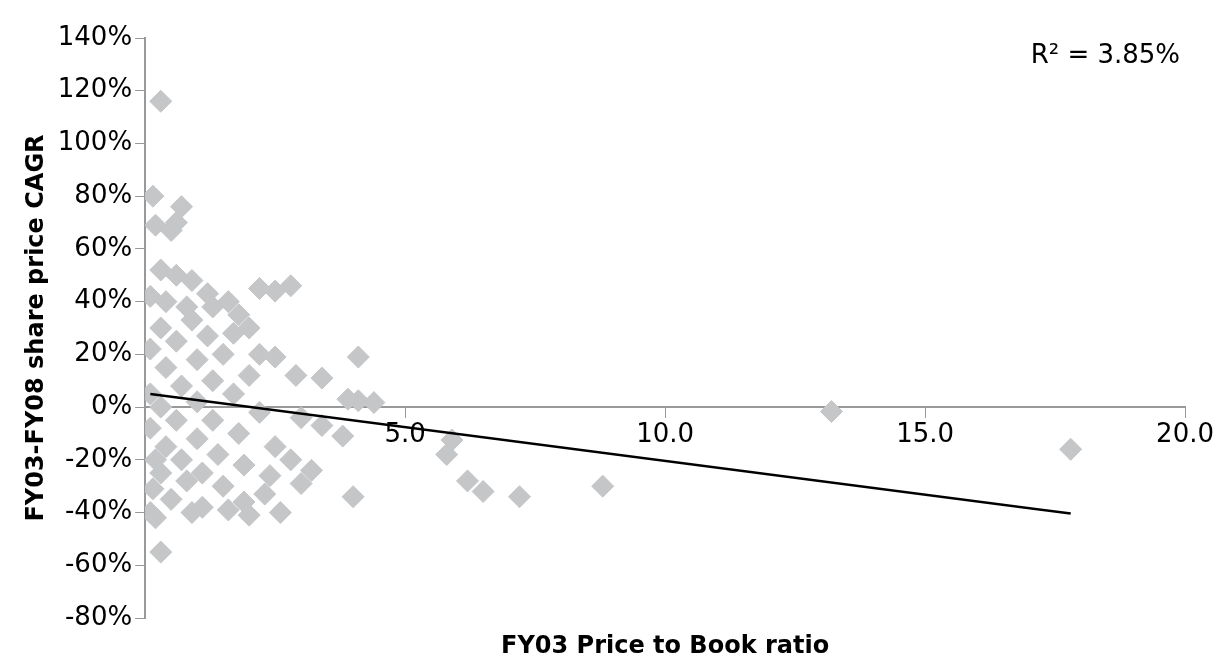 This screenshot has height=671, width=1225. I want to click on y-tick-label: 120%, so click(95, 88).